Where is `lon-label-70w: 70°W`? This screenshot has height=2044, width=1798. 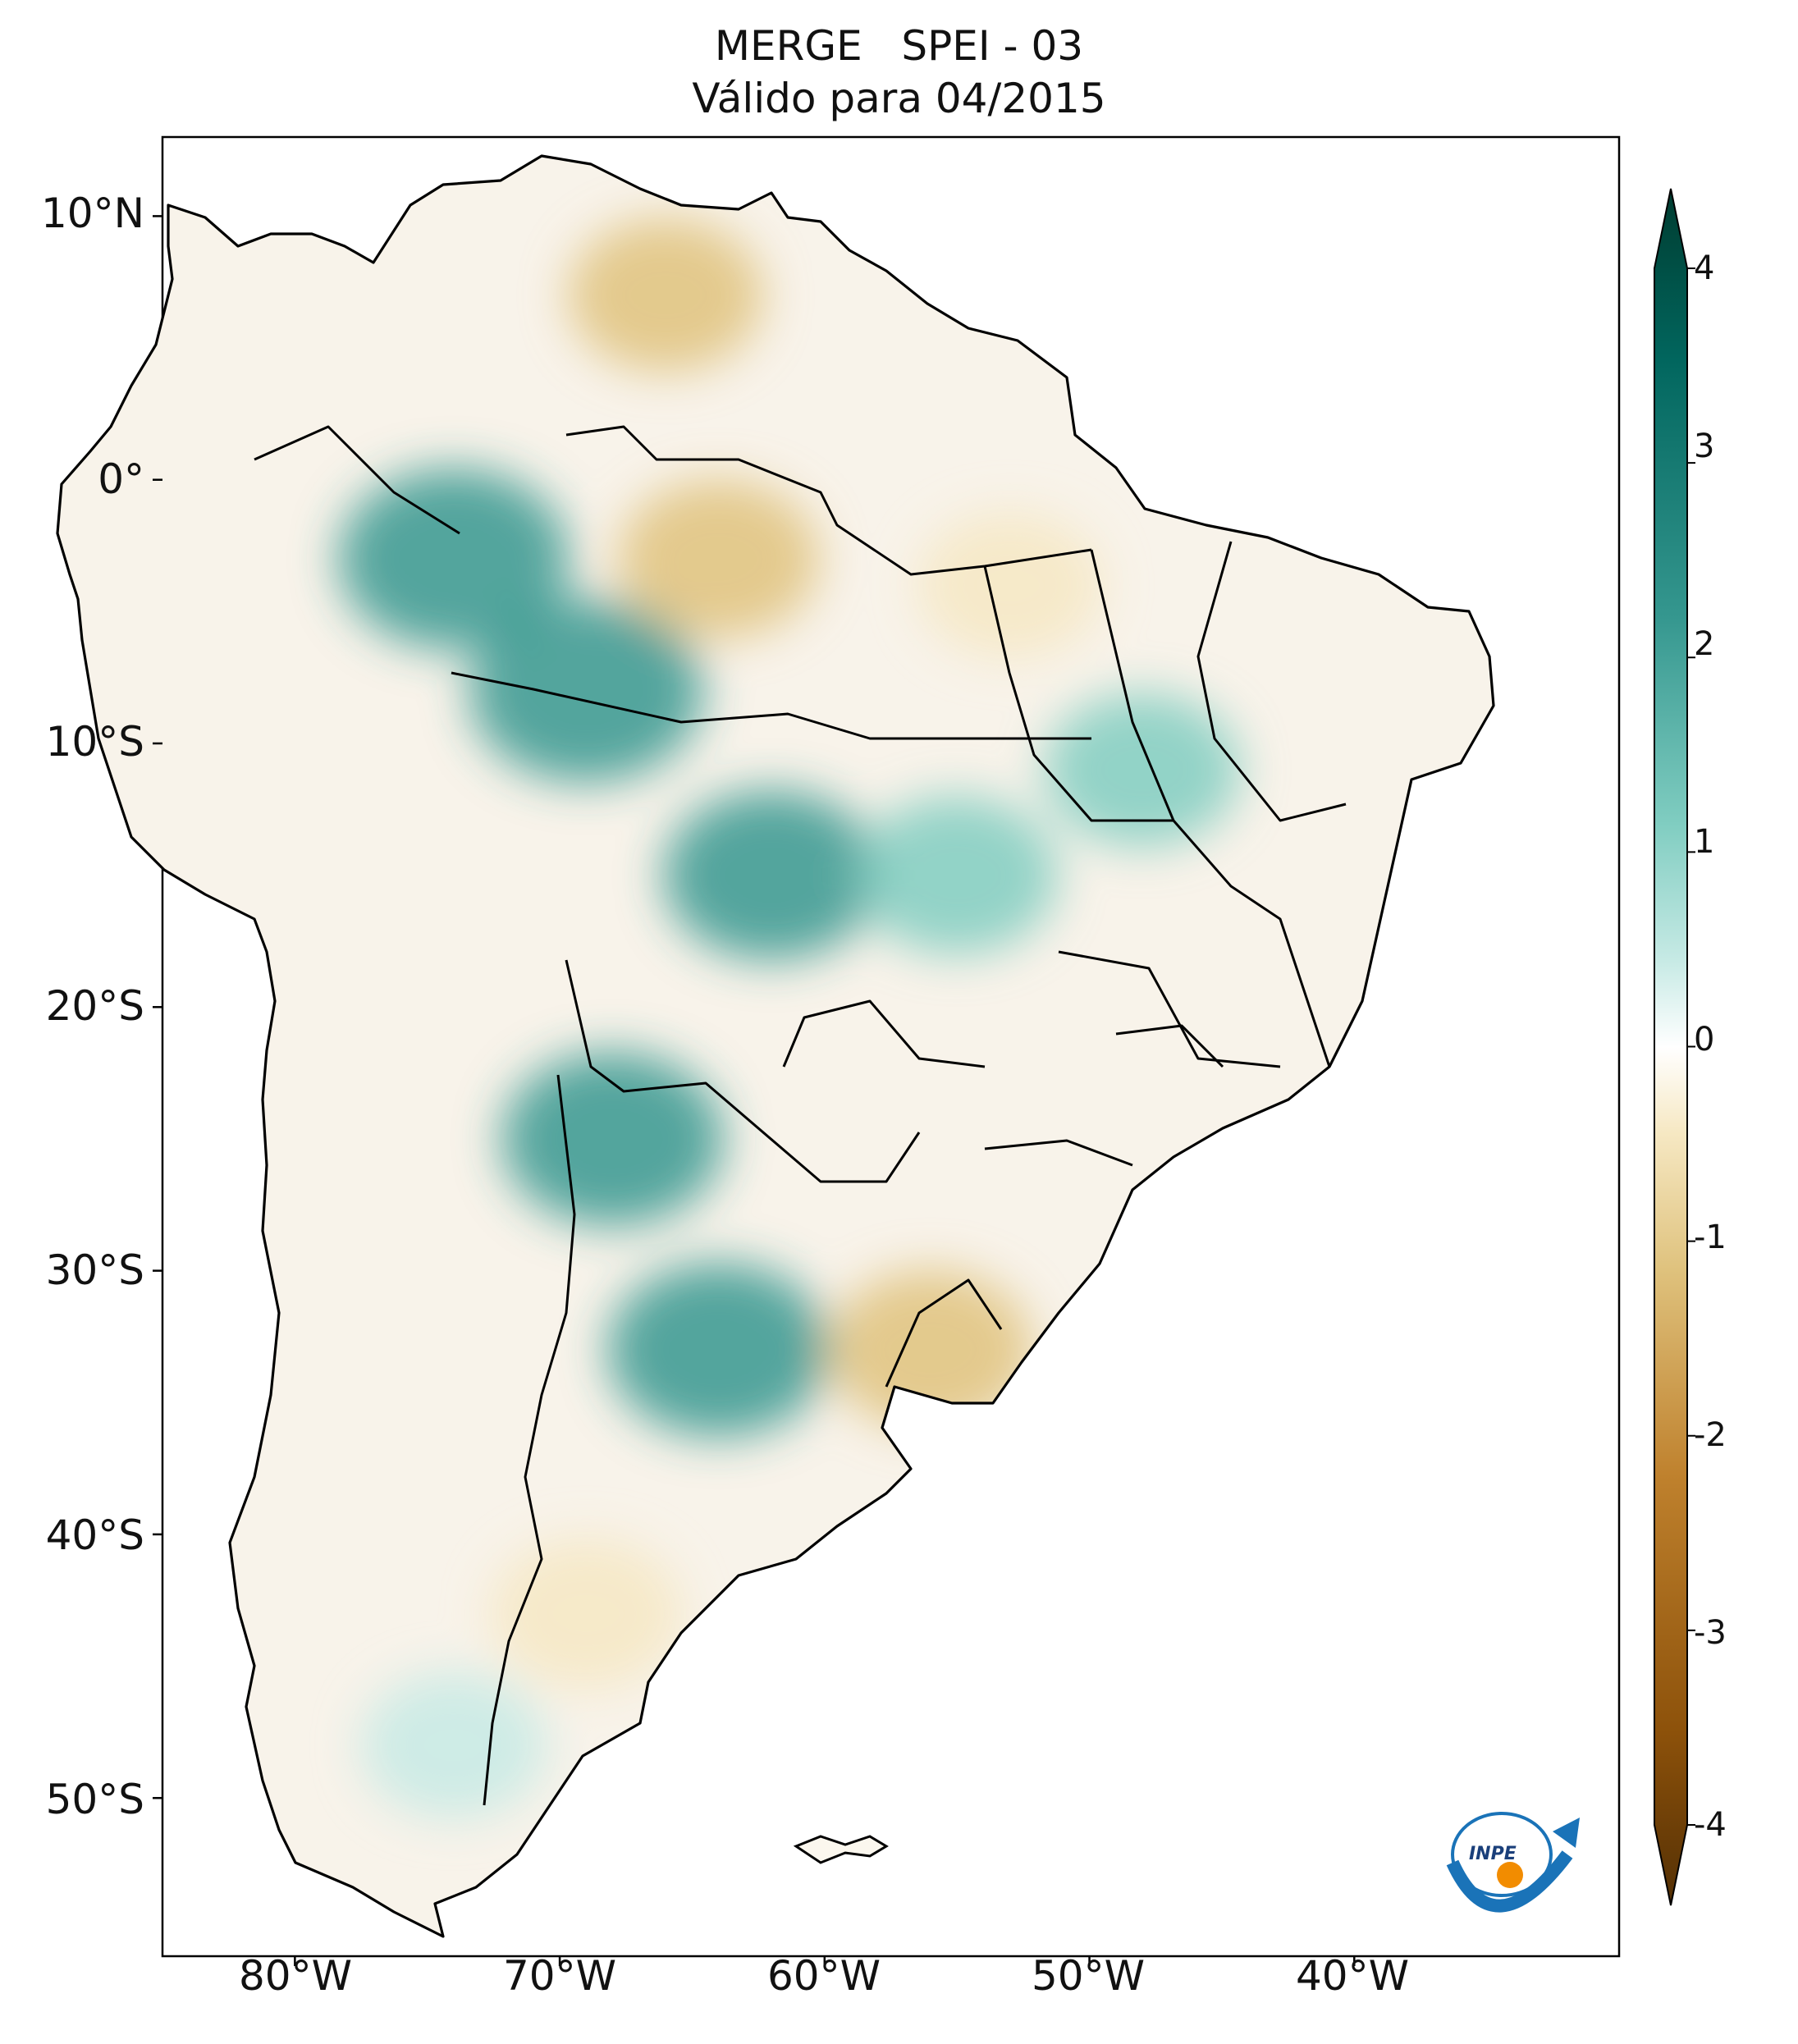 lon-label-70w: 70°W is located at coordinates (559, 1976).